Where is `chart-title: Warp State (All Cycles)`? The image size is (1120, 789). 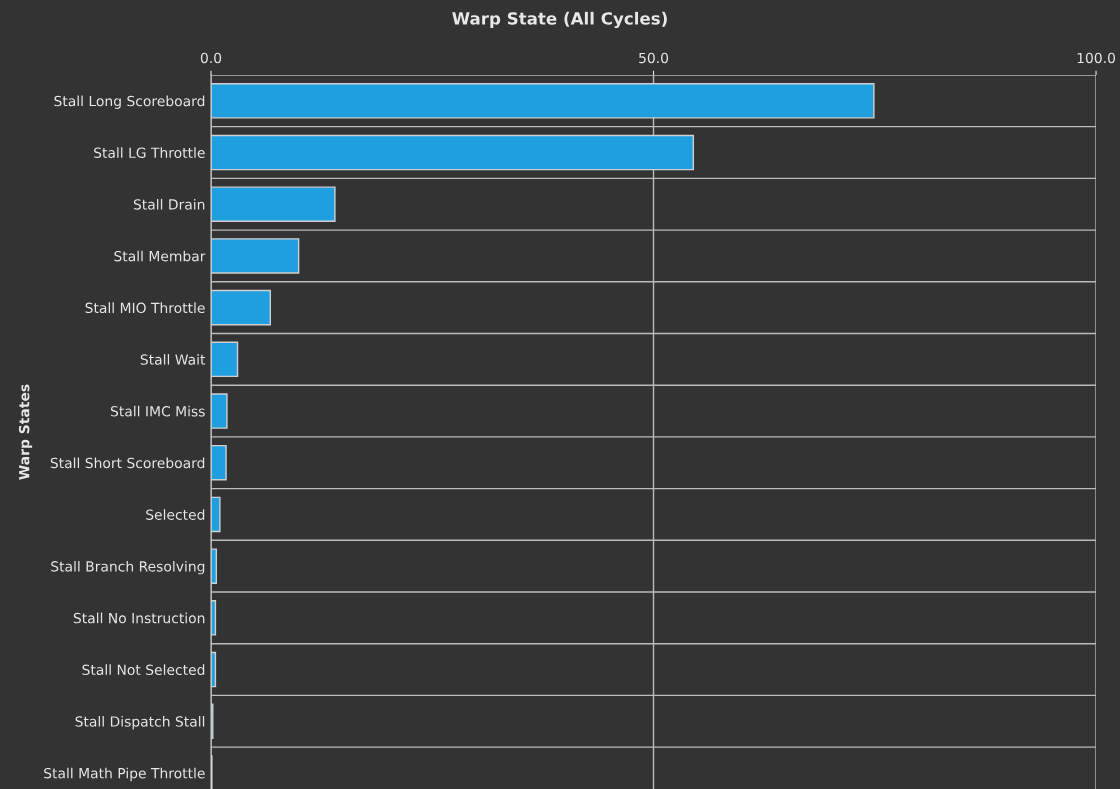 chart-title: Warp State (All Cycles) is located at coordinates (559, 20).